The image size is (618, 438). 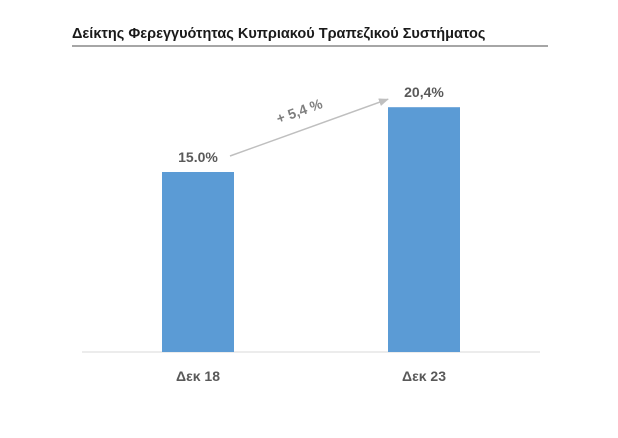 I want to click on value-label-0: 15.0%, so click(x=198, y=157).